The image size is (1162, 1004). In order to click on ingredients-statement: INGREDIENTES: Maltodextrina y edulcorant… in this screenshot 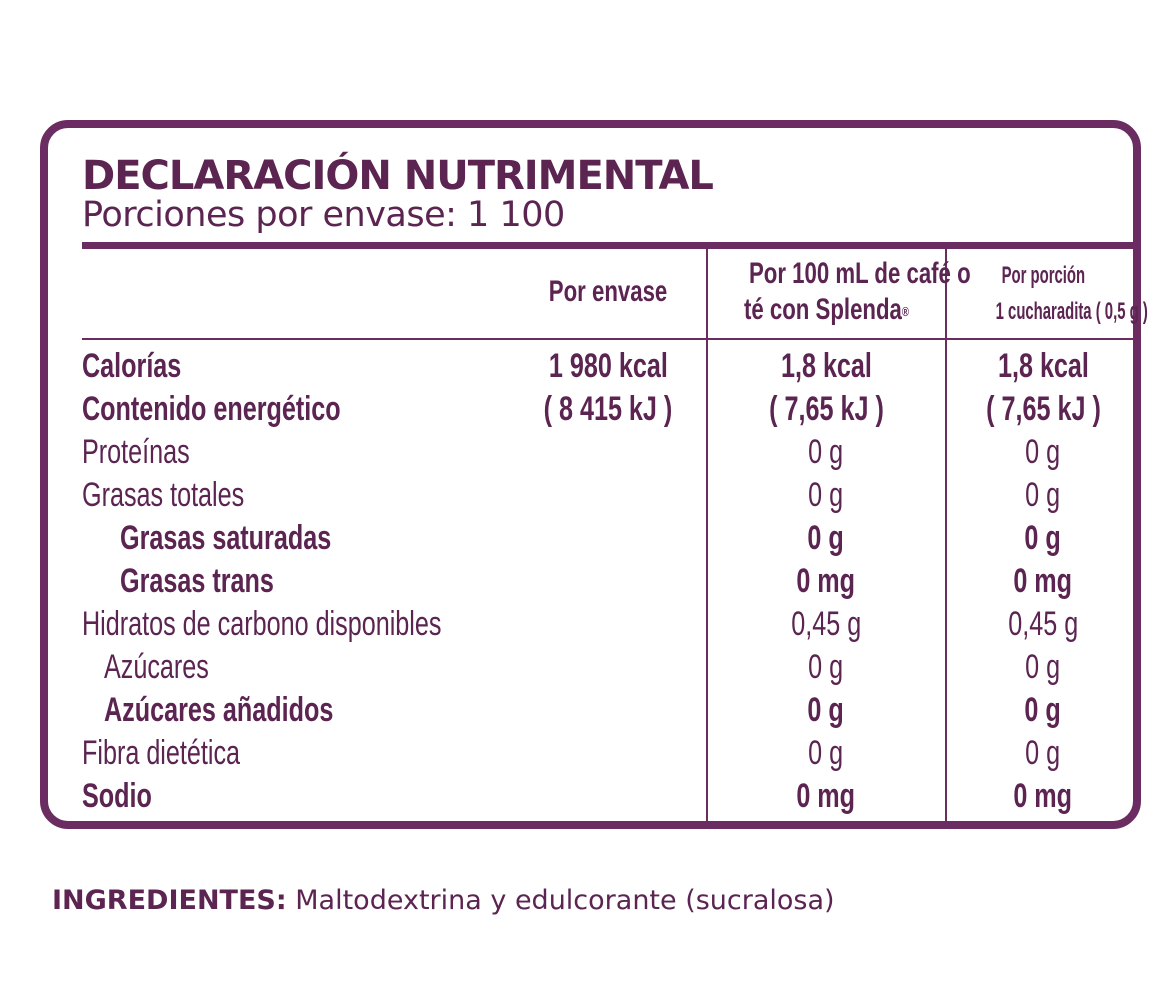, I will do `click(443, 901)`.